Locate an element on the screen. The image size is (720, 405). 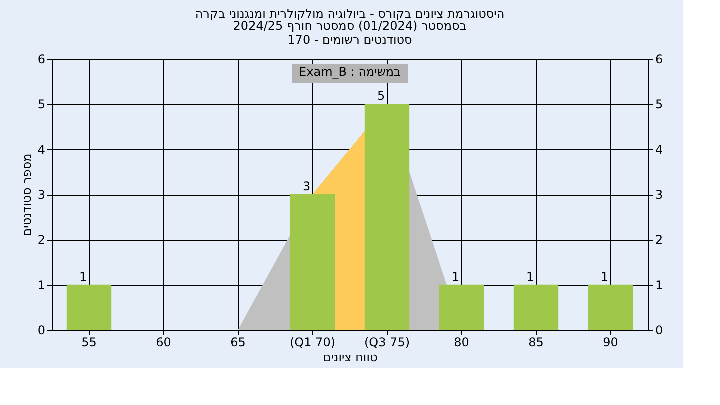
data-label: 3 is located at coordinates (306, 187).